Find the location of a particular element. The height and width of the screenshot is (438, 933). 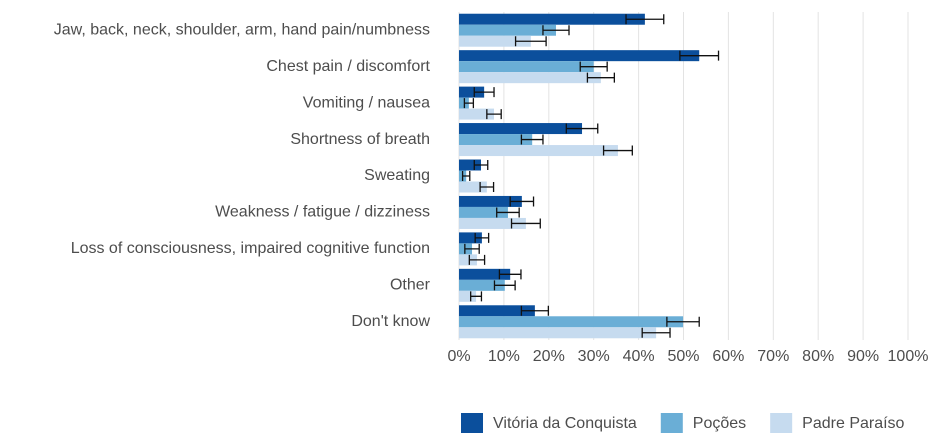

y-tick-label: Weakness / fatigue / dizziness is located at coordinates (322, 212).